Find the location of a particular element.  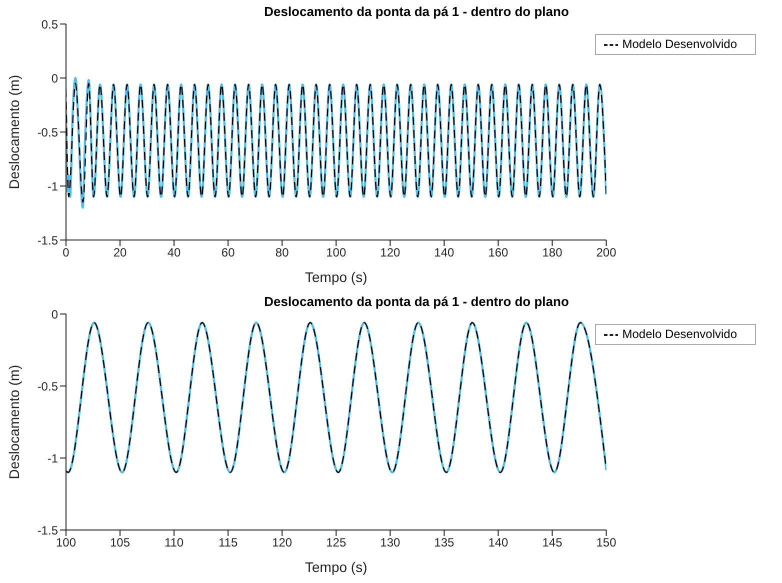

x-tick-label: 80 is located at coordinates (282, 253).